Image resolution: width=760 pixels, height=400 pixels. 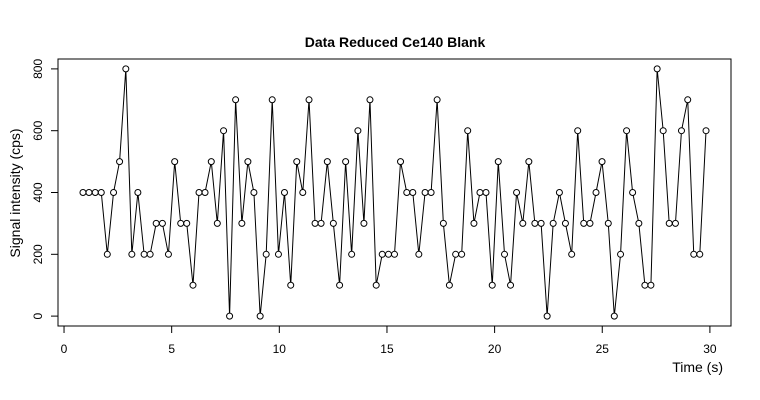 What do you see at coordinates (710, 349) in the screenshot?
I see `x-tick-label: 30` at bounding box center [710, 349].